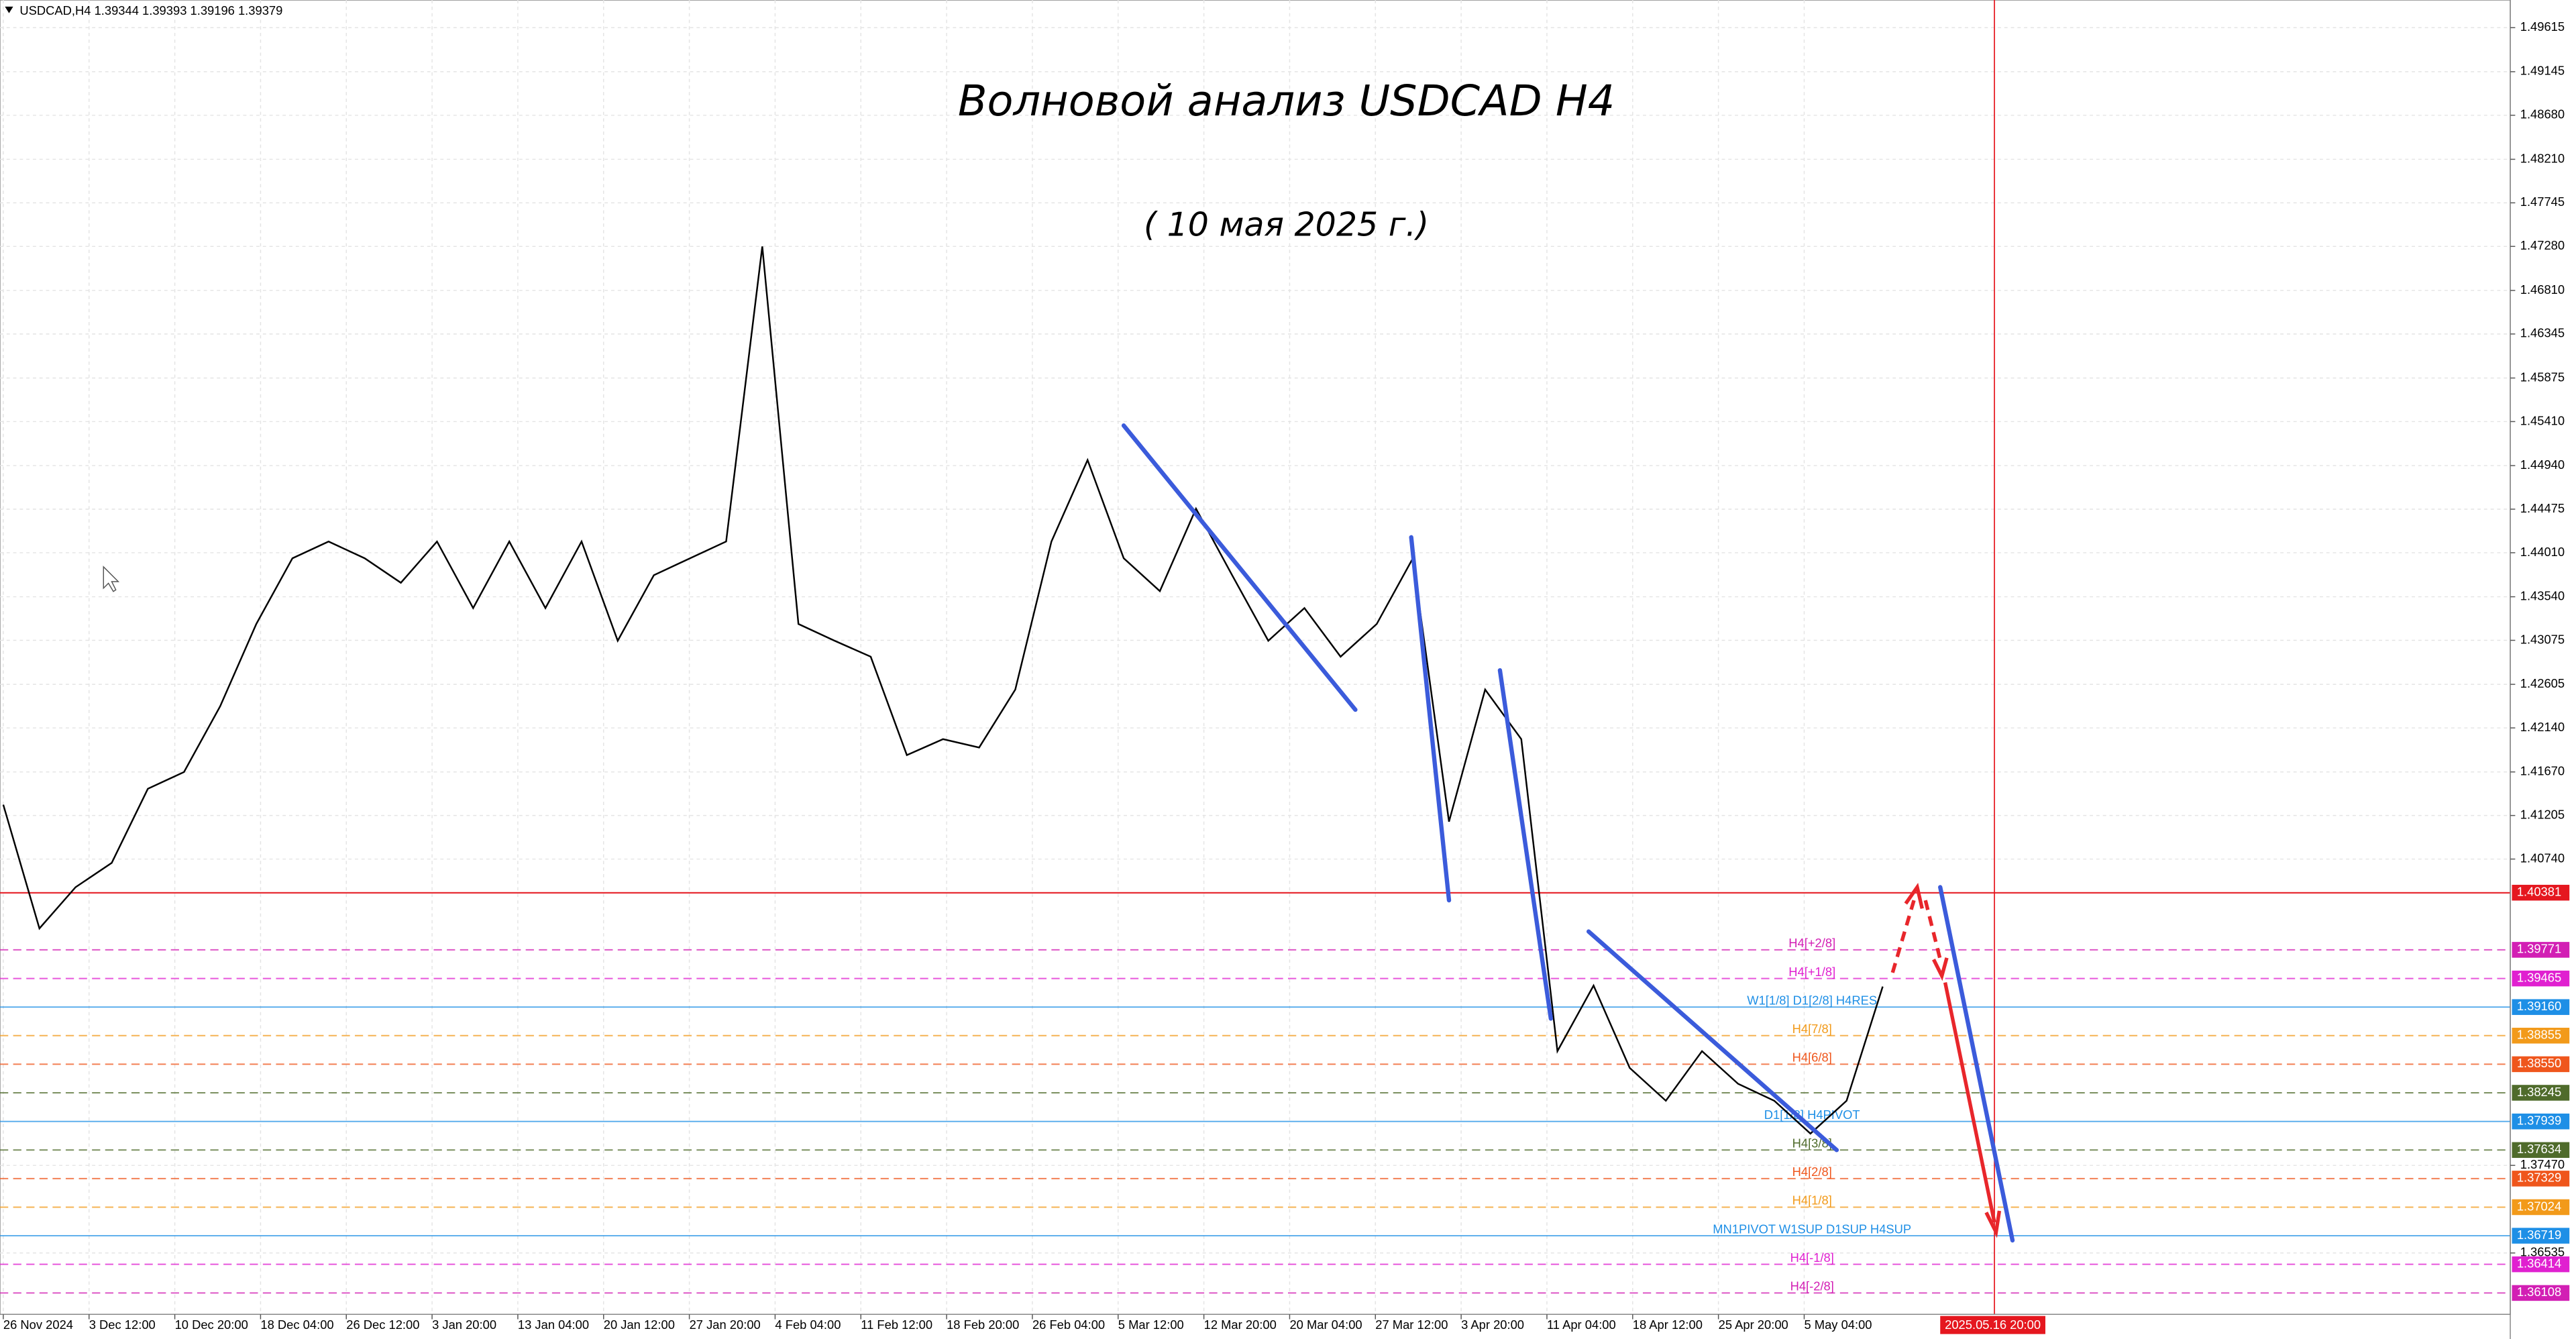 This screenshot has width=2576, height=1339. Describe the element at coordinates (38, 1325) in the screenshot. I see `x-tick-label: 26 Nov 2024` at that location.